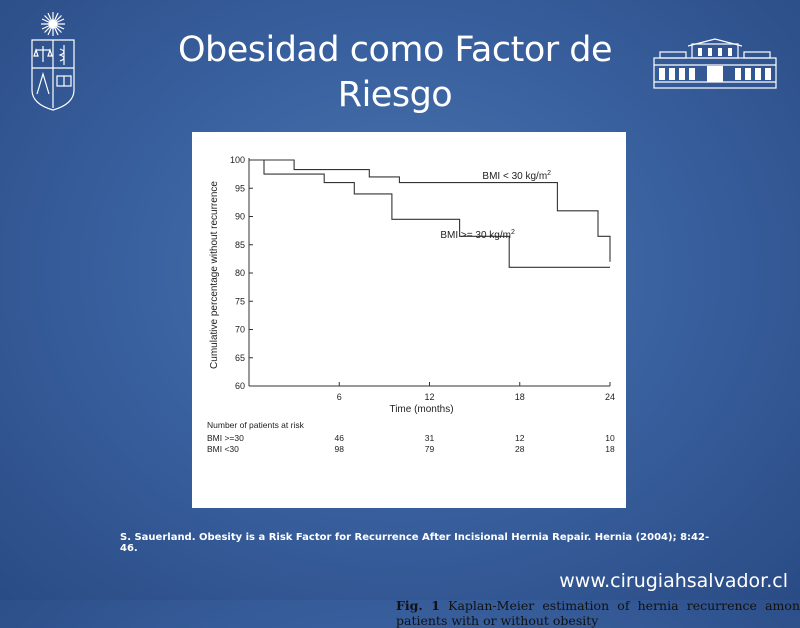 This screenshot has height=628, width=800. I want to click on y-tick-label: 65, so click(240, 358).